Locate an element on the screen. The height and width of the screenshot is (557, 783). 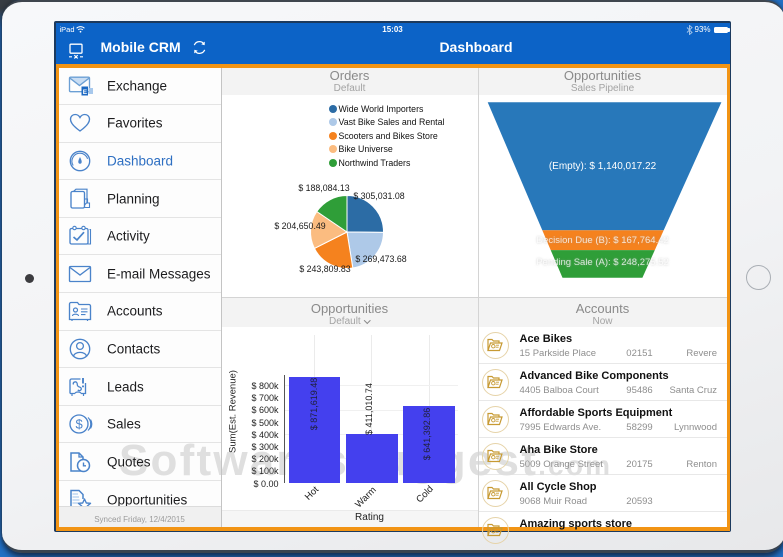
svg-text: E is located at coordinates (84, 92).